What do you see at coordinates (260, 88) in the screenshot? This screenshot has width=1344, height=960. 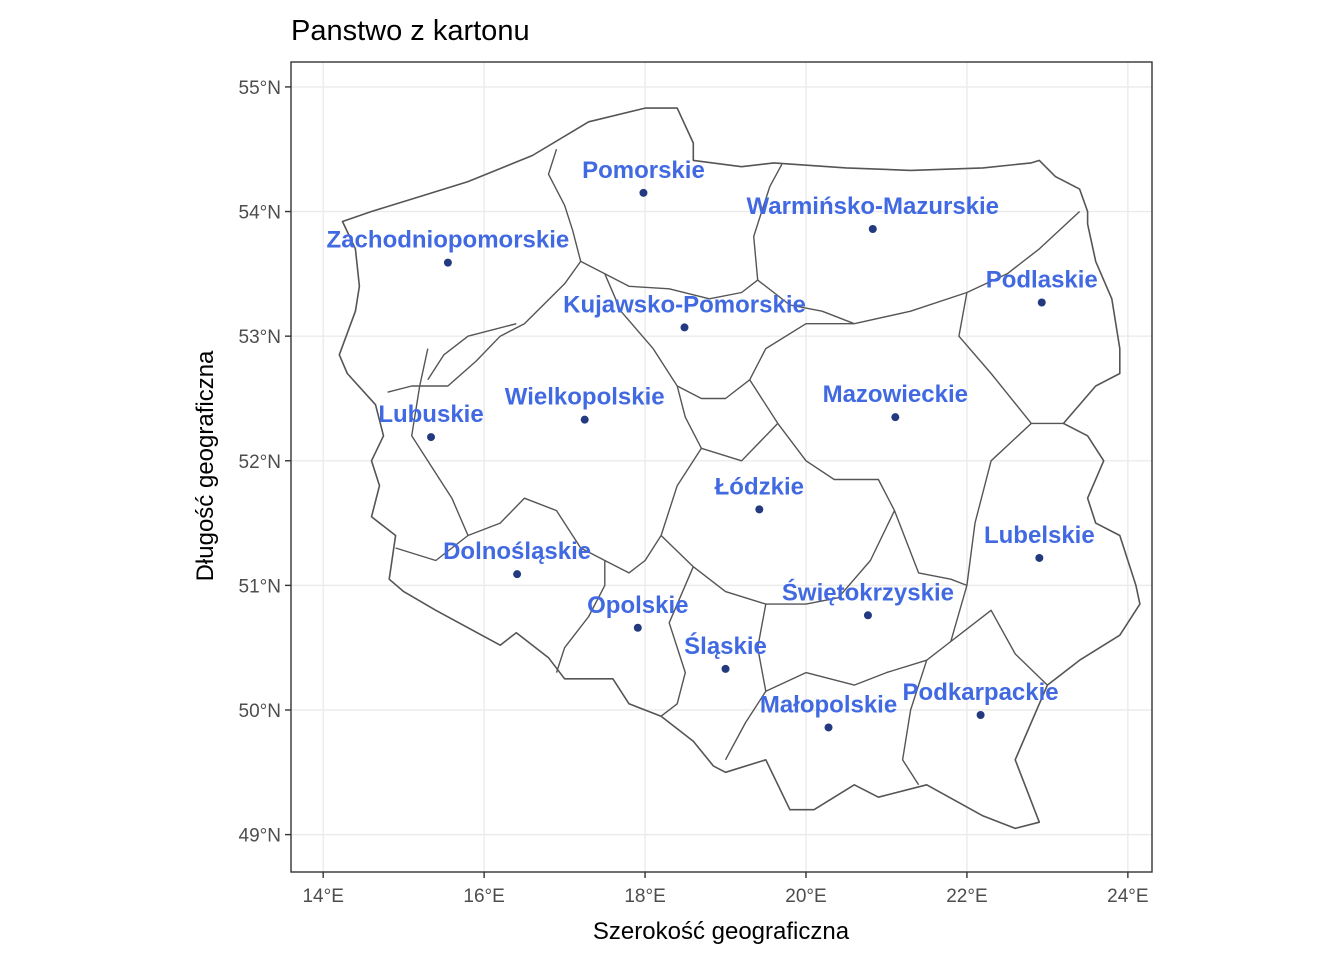 I see `y-tick-label: 55°N` at bounding box center [260, 88].